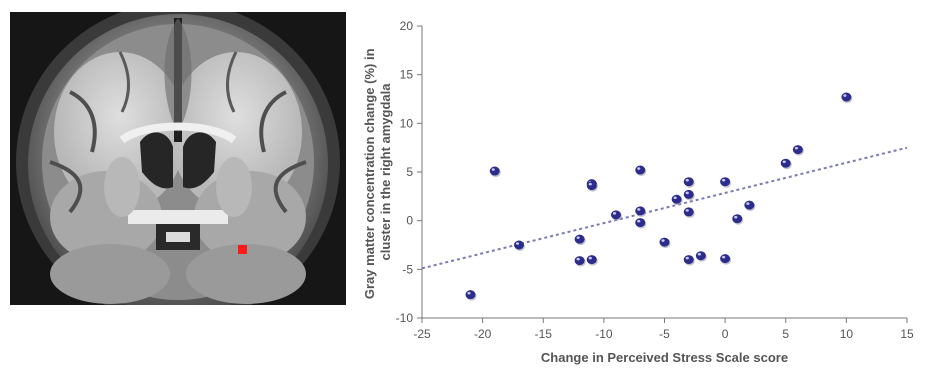  What do you see at coordinates (664, 357) in the screenshot?
I see `x-axis-title: Change in Perceived Stress Scale score` at bounding box center [664, 357].